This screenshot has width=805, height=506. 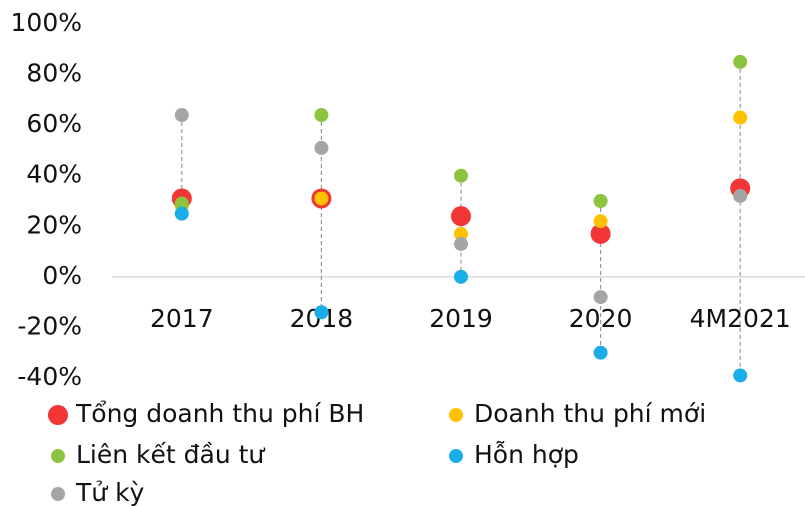 What do you see at coordinates (601, 318) in the screenshot?
I see `x-tick-label: 2020` at bounding box center [601, 318].